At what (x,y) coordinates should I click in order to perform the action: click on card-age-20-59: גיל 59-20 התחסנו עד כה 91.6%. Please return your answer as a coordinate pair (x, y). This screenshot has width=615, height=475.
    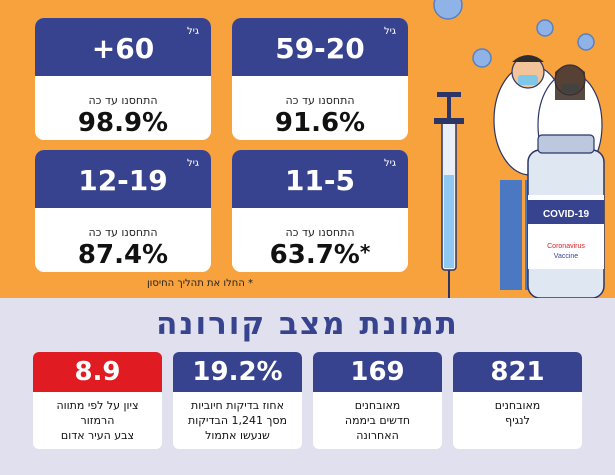
    Looking at the image, I should click on (320, 79).